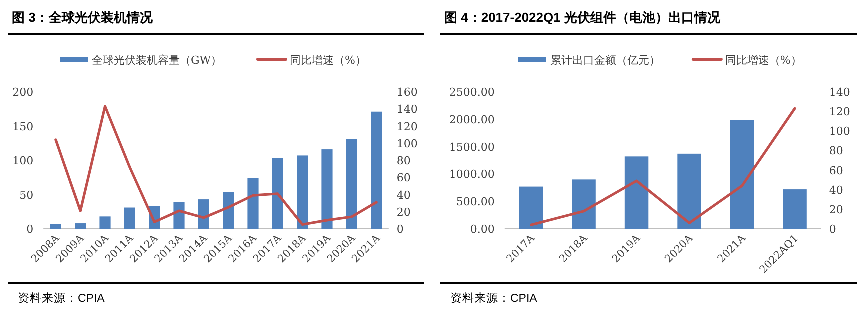 The image size is (865, 320). Describe the element at coordinates (605, 60) in the screenshot. I see `legend-label: 累计出口金额（亿元）` at that location.